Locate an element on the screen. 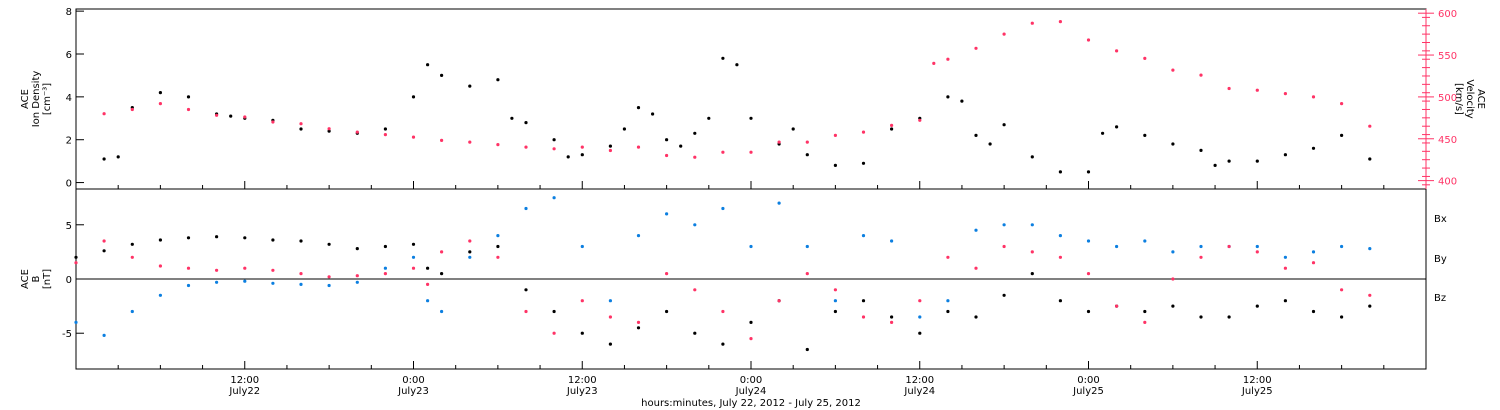 This screenshot has width=1500, height=410. bottom-y-tick-label: -5 is located at coordinates (67, 334).